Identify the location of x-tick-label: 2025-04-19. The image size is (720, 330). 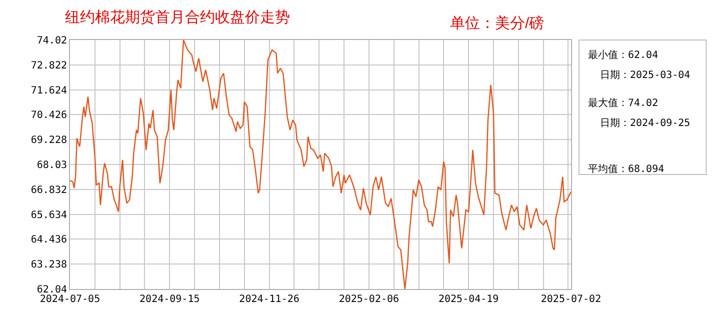
(468, 299).